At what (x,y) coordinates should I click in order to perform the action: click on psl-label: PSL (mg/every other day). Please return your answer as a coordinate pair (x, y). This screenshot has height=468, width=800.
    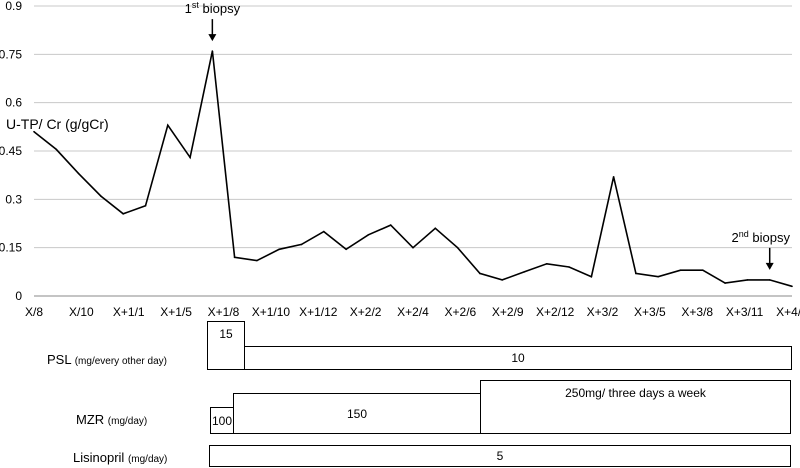
    Looking at the image, I should click on (107, 359).